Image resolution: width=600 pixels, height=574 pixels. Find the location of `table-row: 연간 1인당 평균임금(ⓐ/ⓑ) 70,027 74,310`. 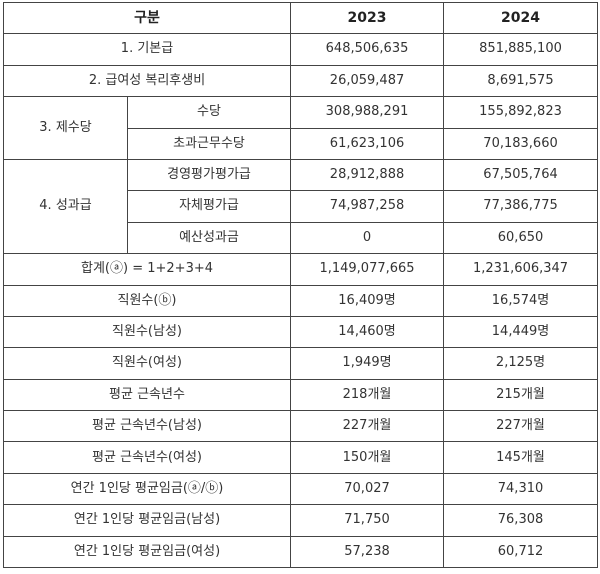

table-row: 연간 1인당 평균임금(ⓐ/ⓑ) 70,027 74,310 is located at coordinates (300, 489).